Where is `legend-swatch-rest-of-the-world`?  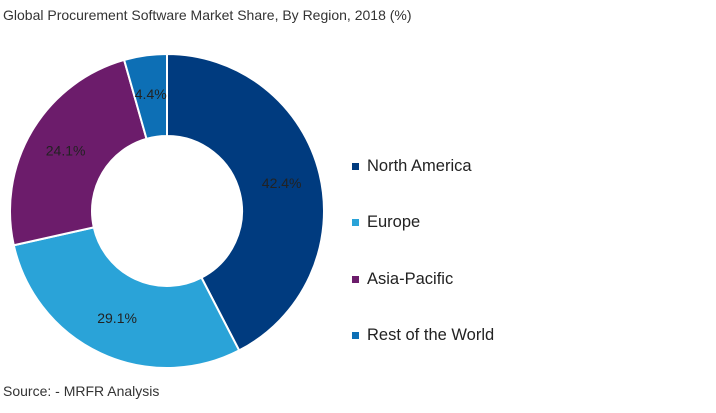
legend-swatch-rest-of-the-world is located at coordinates (355, 335).